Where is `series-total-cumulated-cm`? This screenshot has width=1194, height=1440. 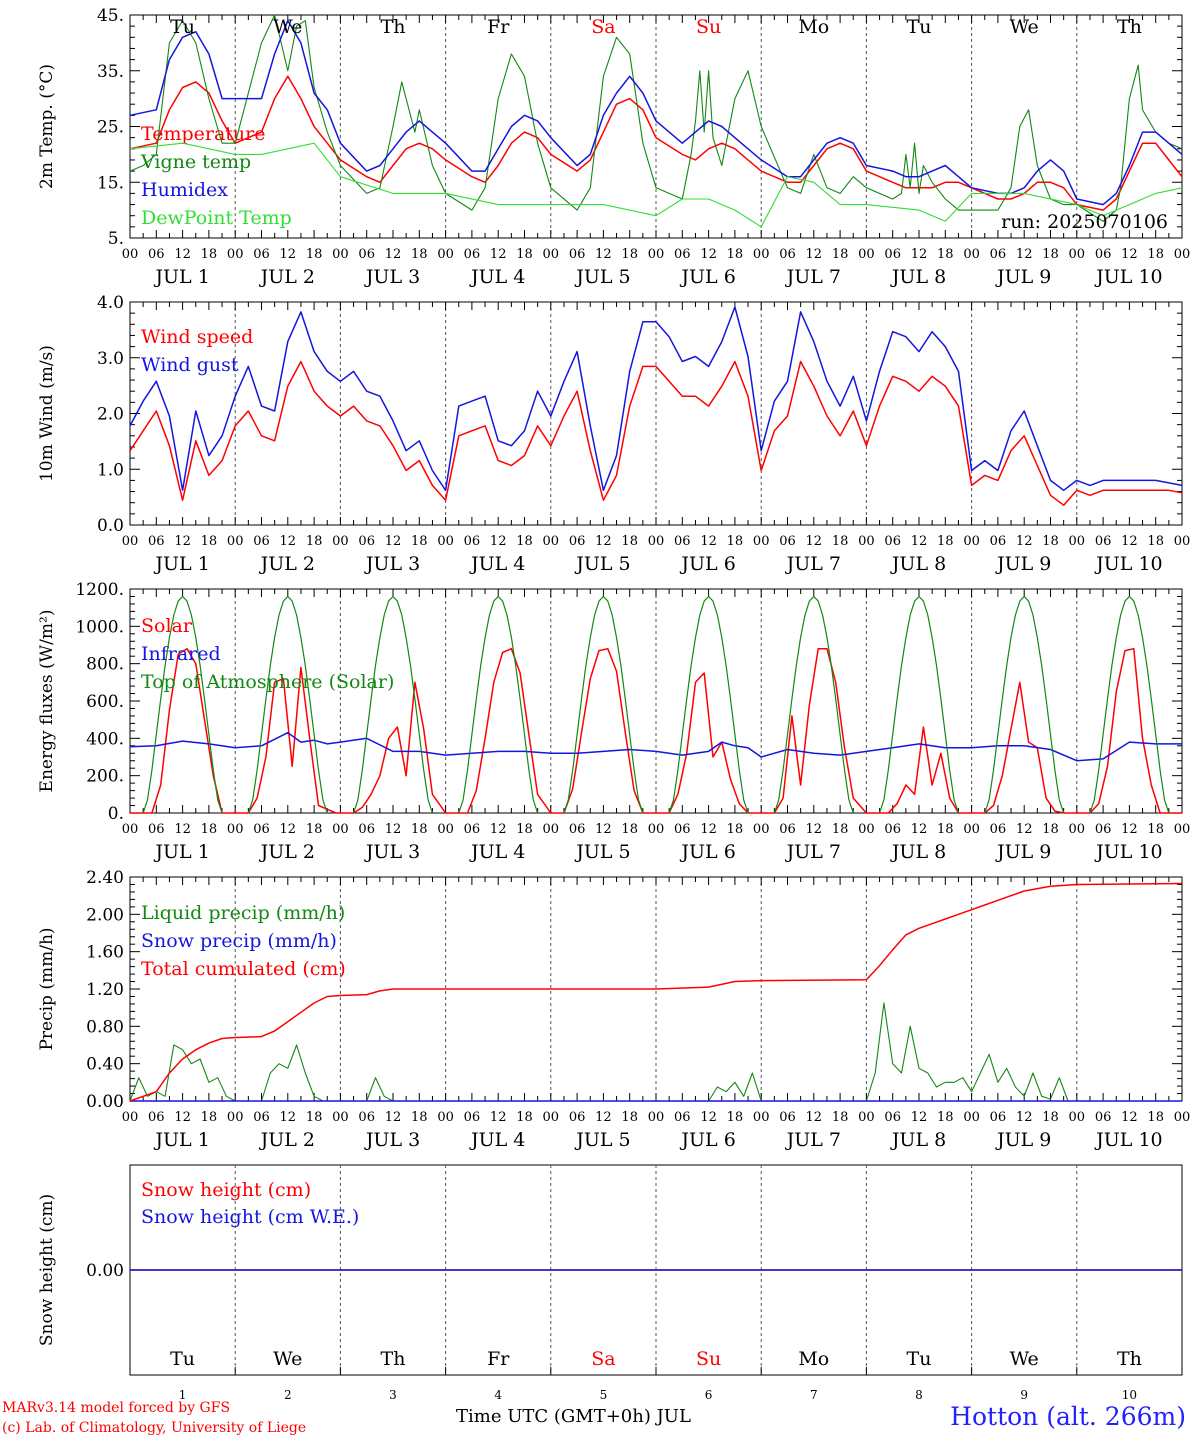
series-total-cumulated-cm is located at coordinates (656, 992).